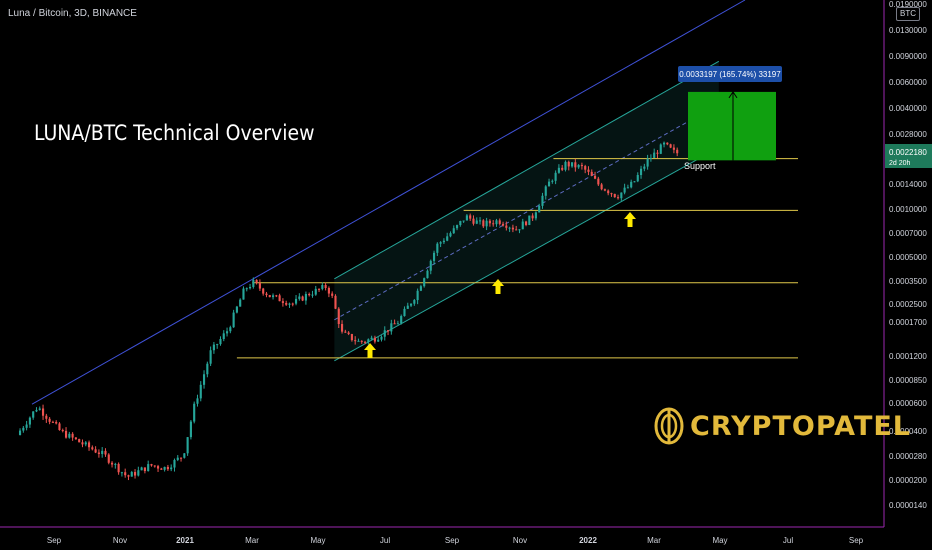 Image resolution: width=932 pixels, height=550 pixels. I want to click on measure-label: 0.0033197 (165.74%) 33197, so click(730, 74).